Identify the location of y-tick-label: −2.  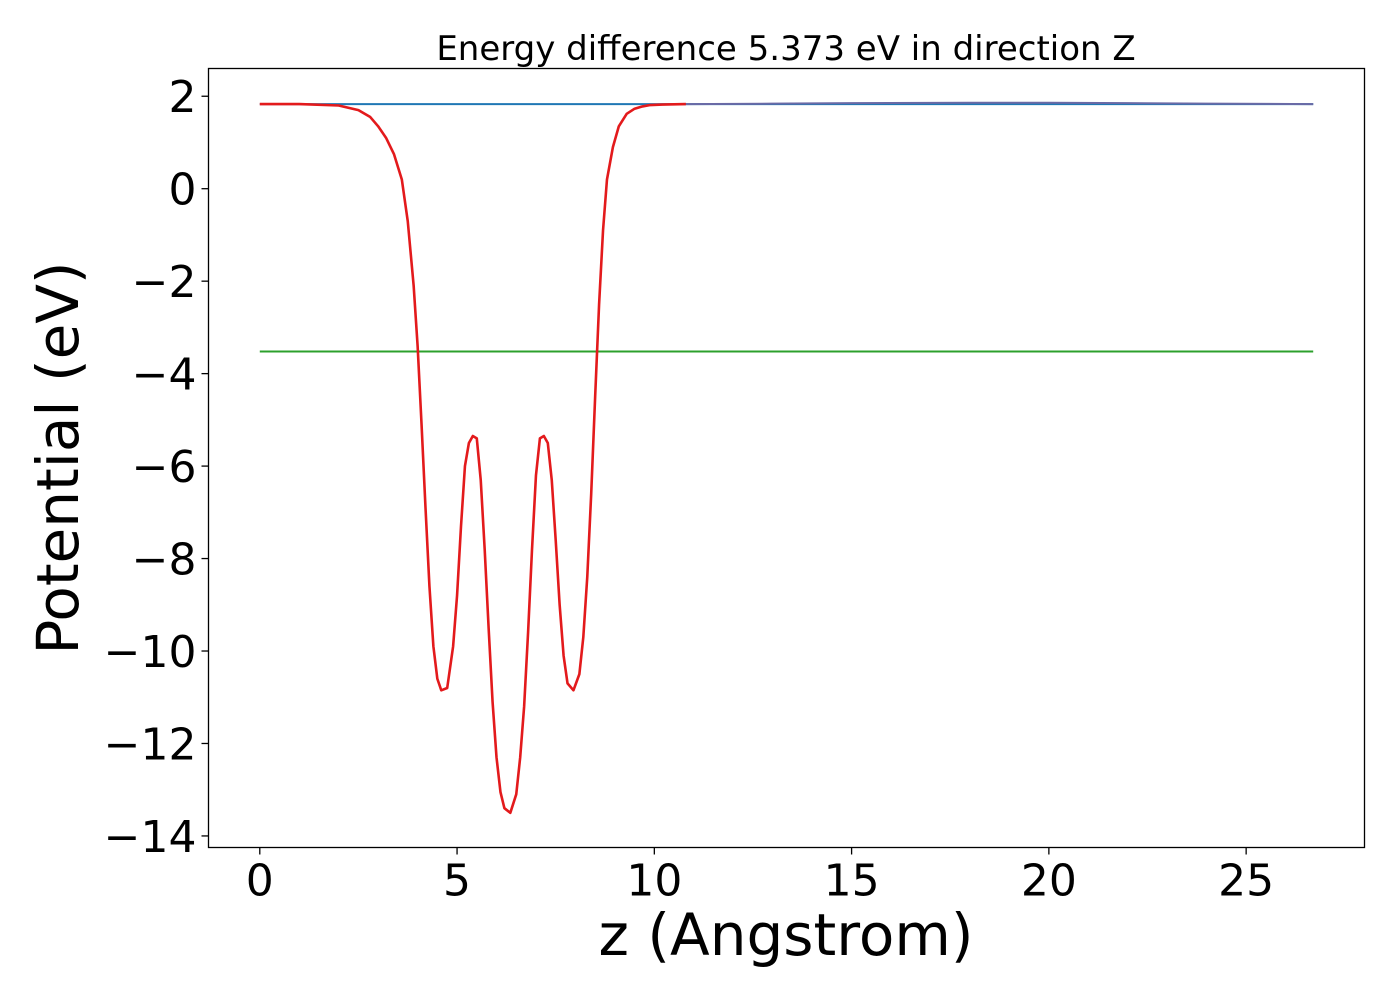
(164, 282).